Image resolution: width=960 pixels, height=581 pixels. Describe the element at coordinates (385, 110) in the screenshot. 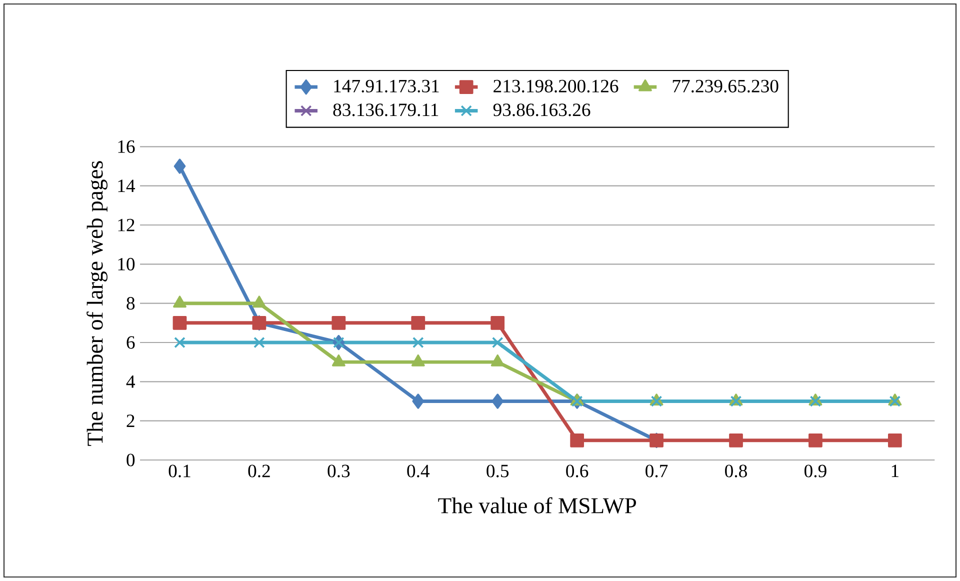

I see `legend-label: 83.136.179.11` at that location.